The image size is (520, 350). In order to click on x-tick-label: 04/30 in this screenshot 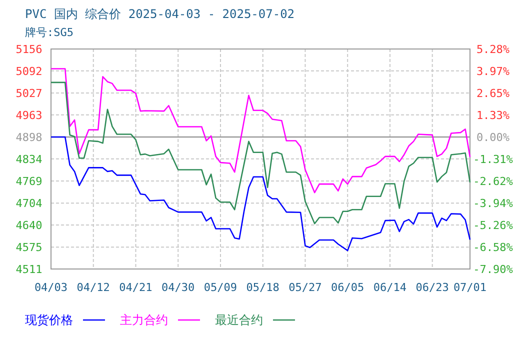, I will do `click(178, 287)`.